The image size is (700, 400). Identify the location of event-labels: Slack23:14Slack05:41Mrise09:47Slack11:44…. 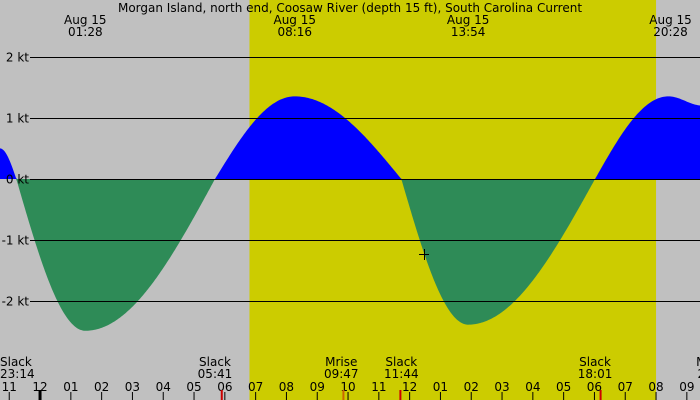
(350, 368).